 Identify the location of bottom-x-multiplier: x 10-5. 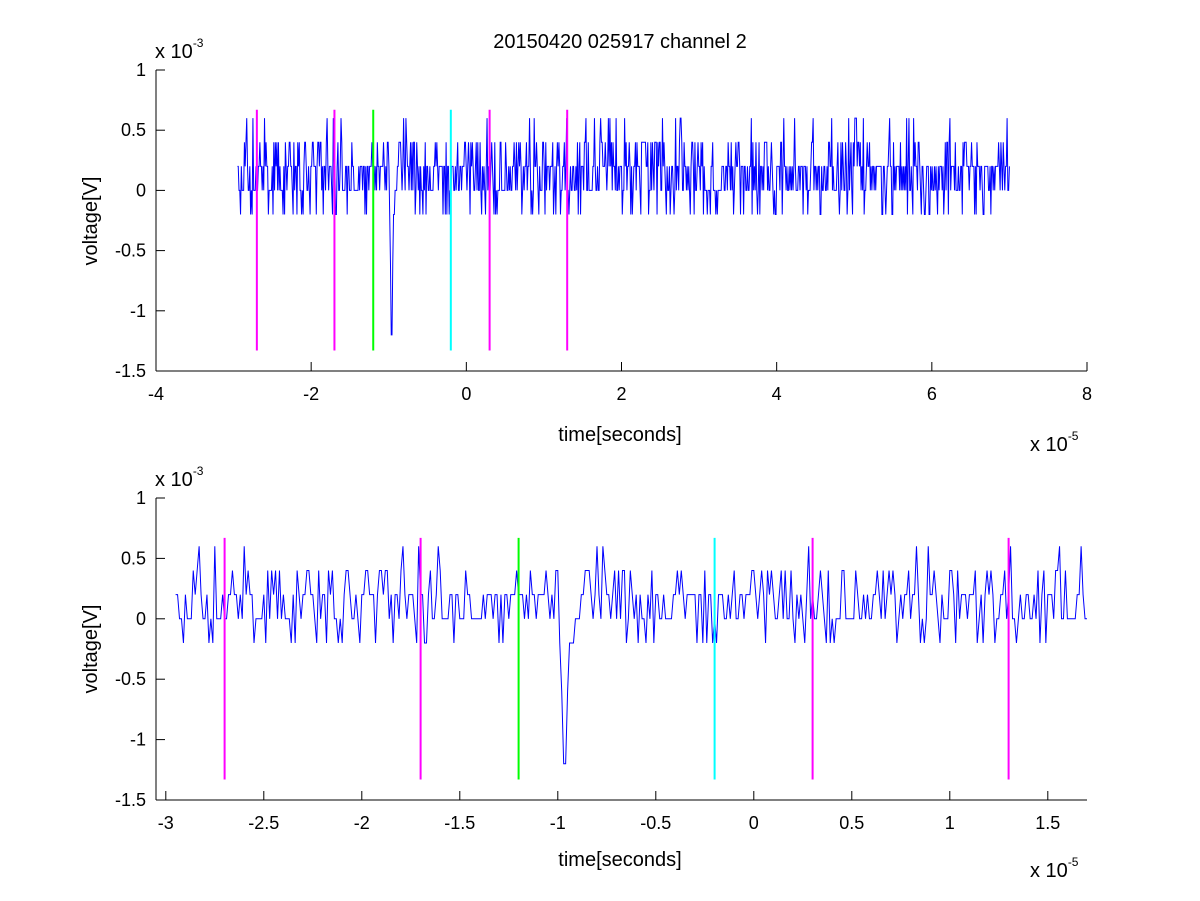
(1054, 868).